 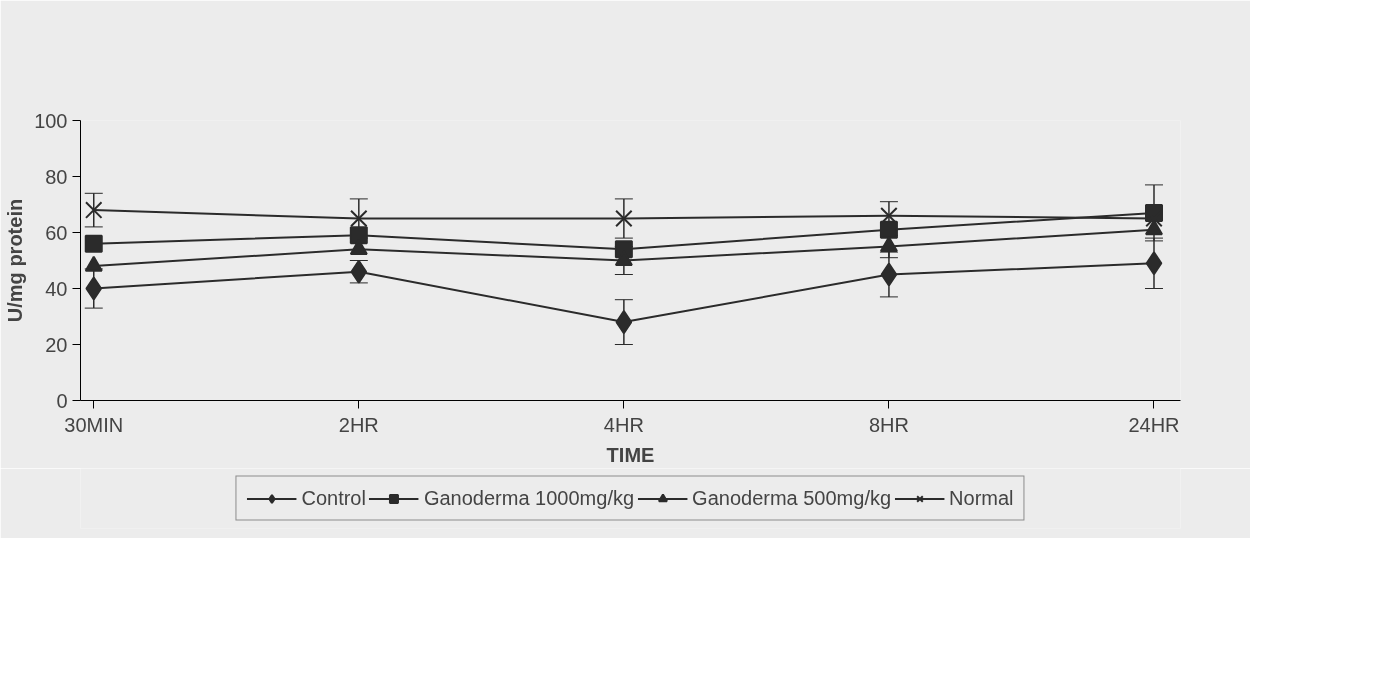 What do you see at coordinates (981, 498) in the screenshot?
I see `legend-label: Normal` at bounding box center [981, 498].